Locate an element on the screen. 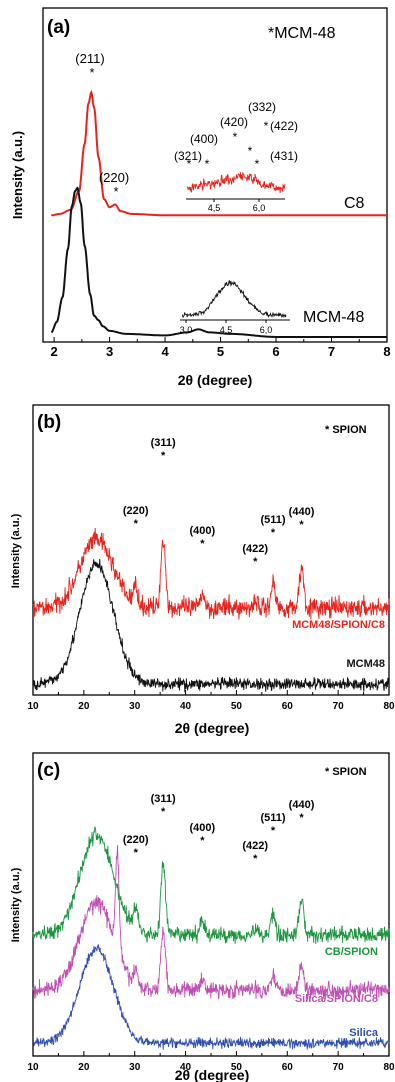 Image resolution: width=395 pixels, height=1082 pixels. peak-star-c-0: * is located at coordinates (136, 853).